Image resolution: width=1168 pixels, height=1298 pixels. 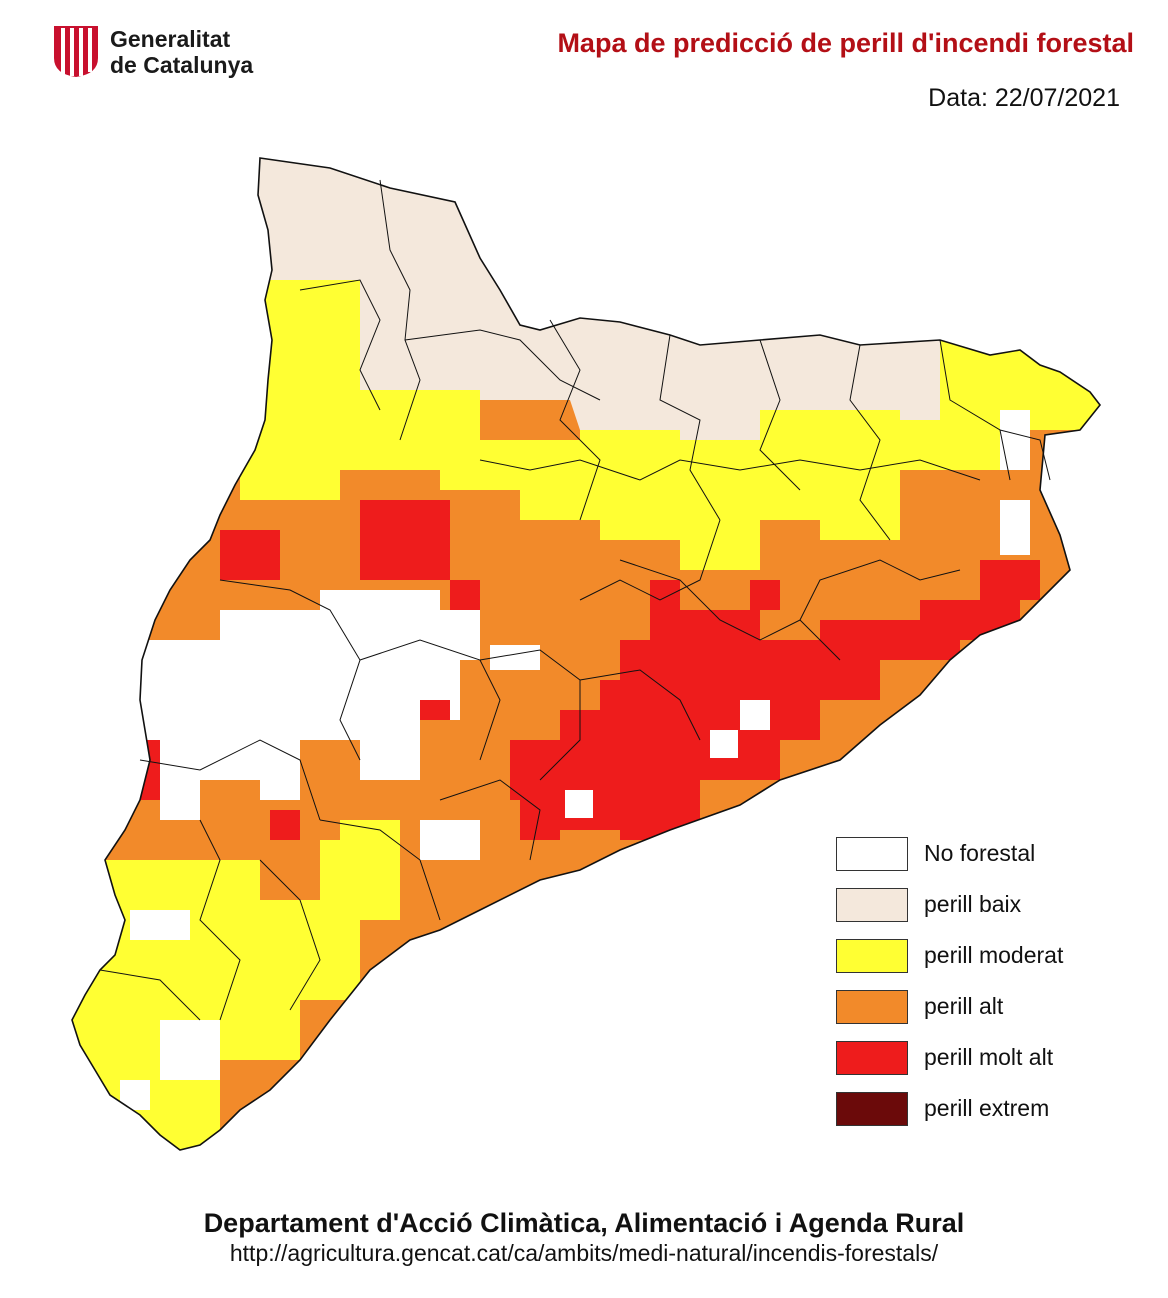 What do you see at coordinates (980, 853) in the screenshot?
I see `legend-label: No forestal` at bounding box center [980, 853].